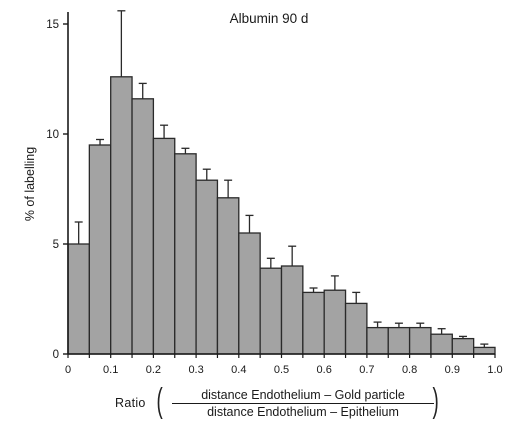 The height and width of the screenshot is (427, 523). I want to click on x-tick-label-10: 1.0, so click(494, 370).